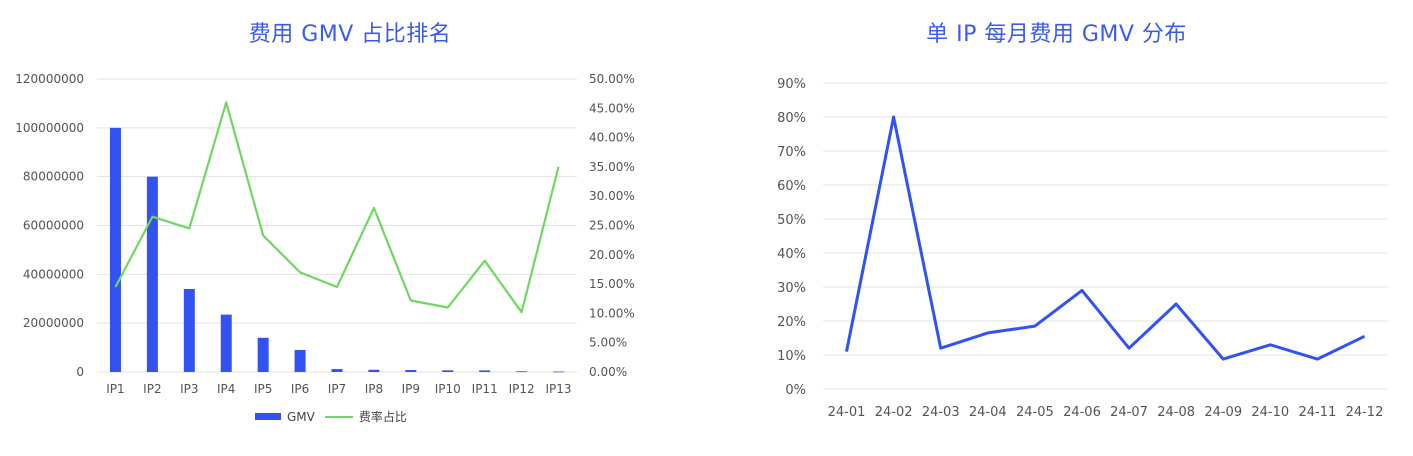  Describe the element at coordinates (791, 118) in the screenshot. I see `y-tick-label: 80%` at that location.